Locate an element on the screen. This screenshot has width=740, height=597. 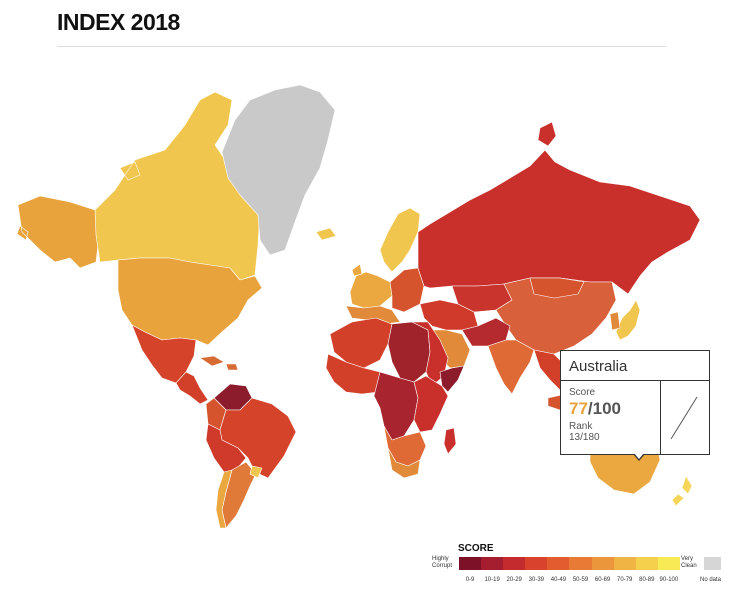
region-central-africa is located at coordinates (396, 406).